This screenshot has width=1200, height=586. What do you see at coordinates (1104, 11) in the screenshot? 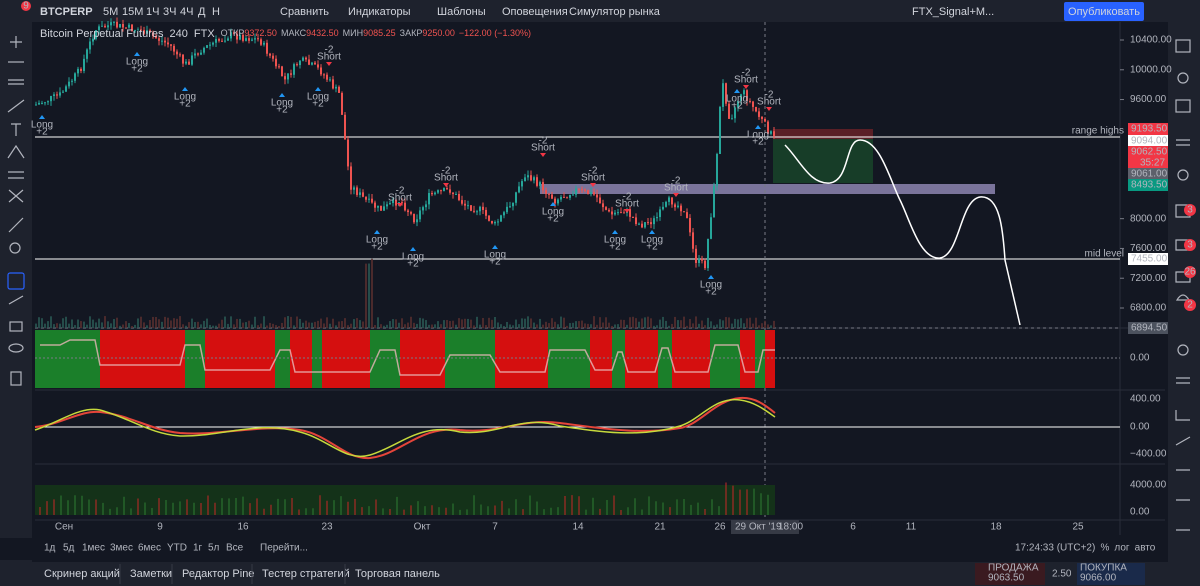
I see `publish-button` at bounding box center [1104, 11].